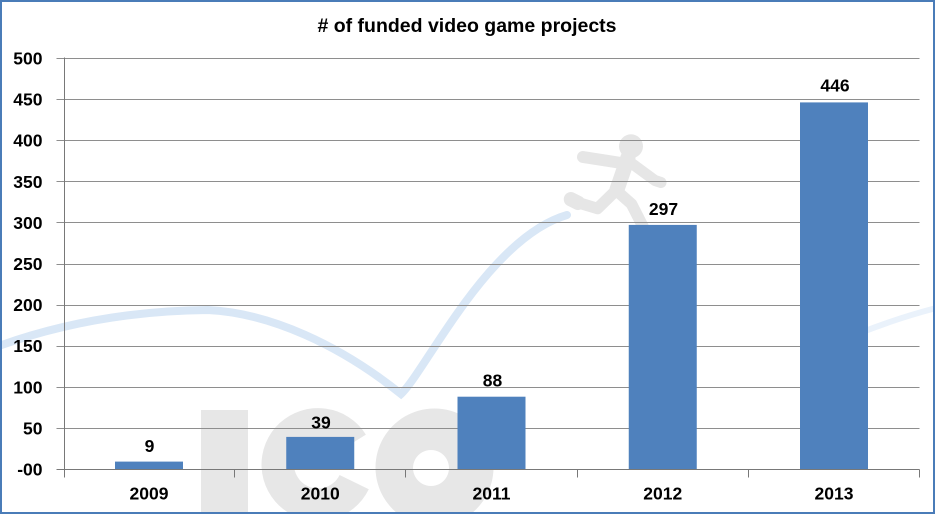 The image size is (935, 519). What do you see at coordinates (27, 305) in the screenshot?
I see `svg-text: 200` at bounding box center [27, 305].